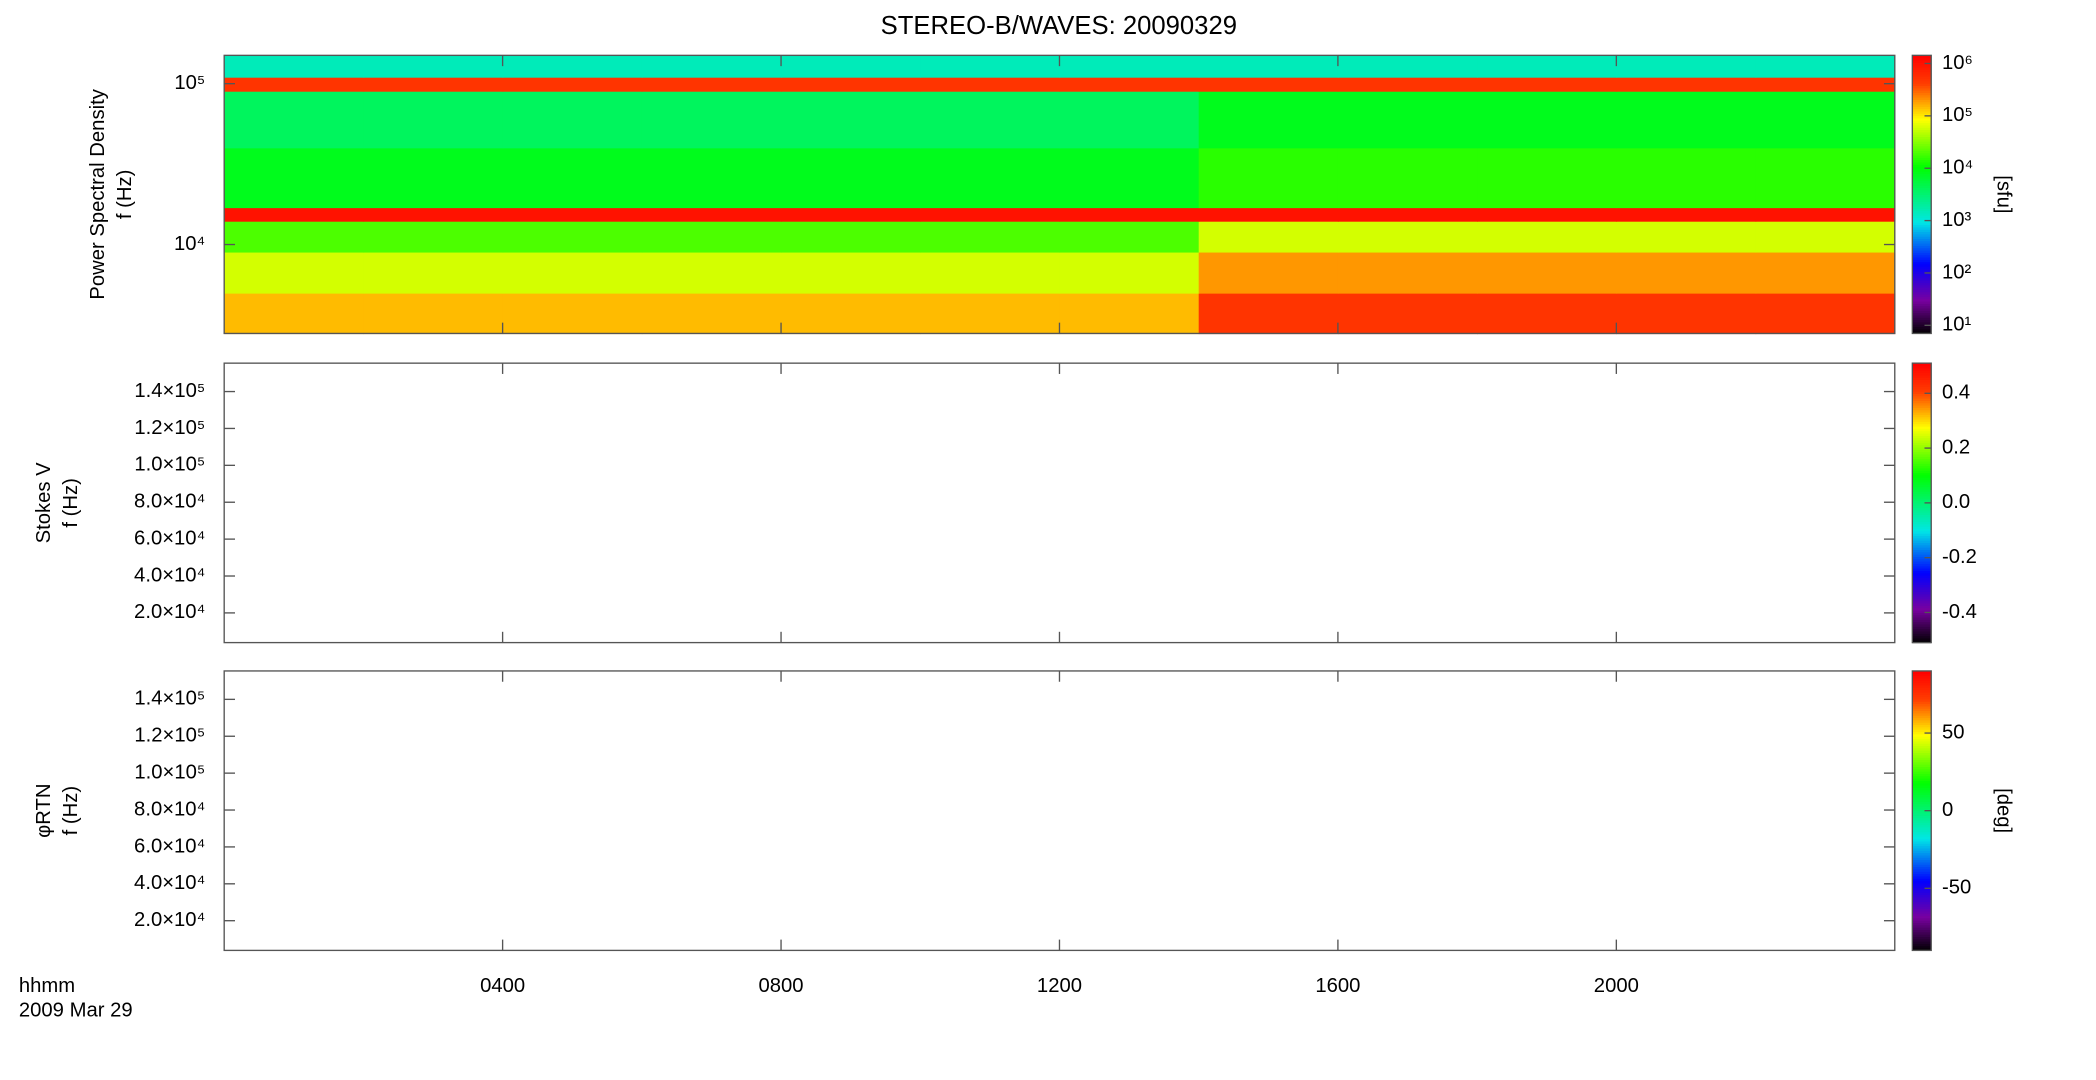 The image size is (2096, 1080). Describe the element at coordinates (47, 986) in the screenshot. I see `x-axis-label: hhmm` at that location.